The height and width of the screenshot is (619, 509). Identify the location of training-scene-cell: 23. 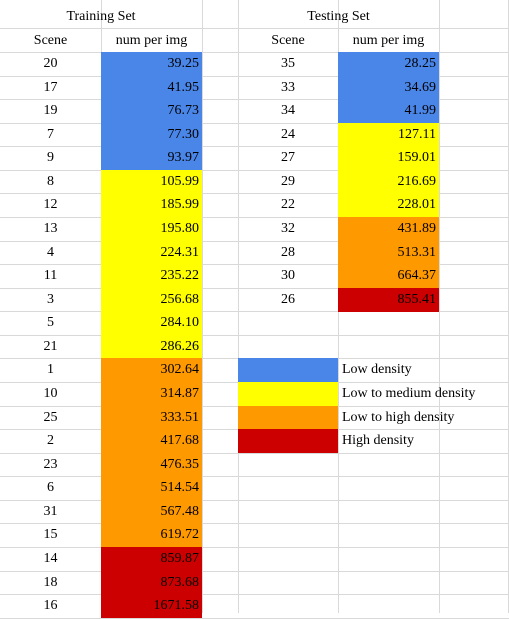
(50, 464).